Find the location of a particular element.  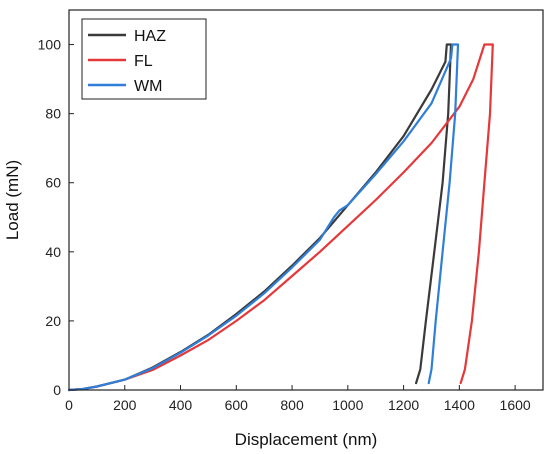

x-tick-label: 0 is located at coordinates (69, 405).